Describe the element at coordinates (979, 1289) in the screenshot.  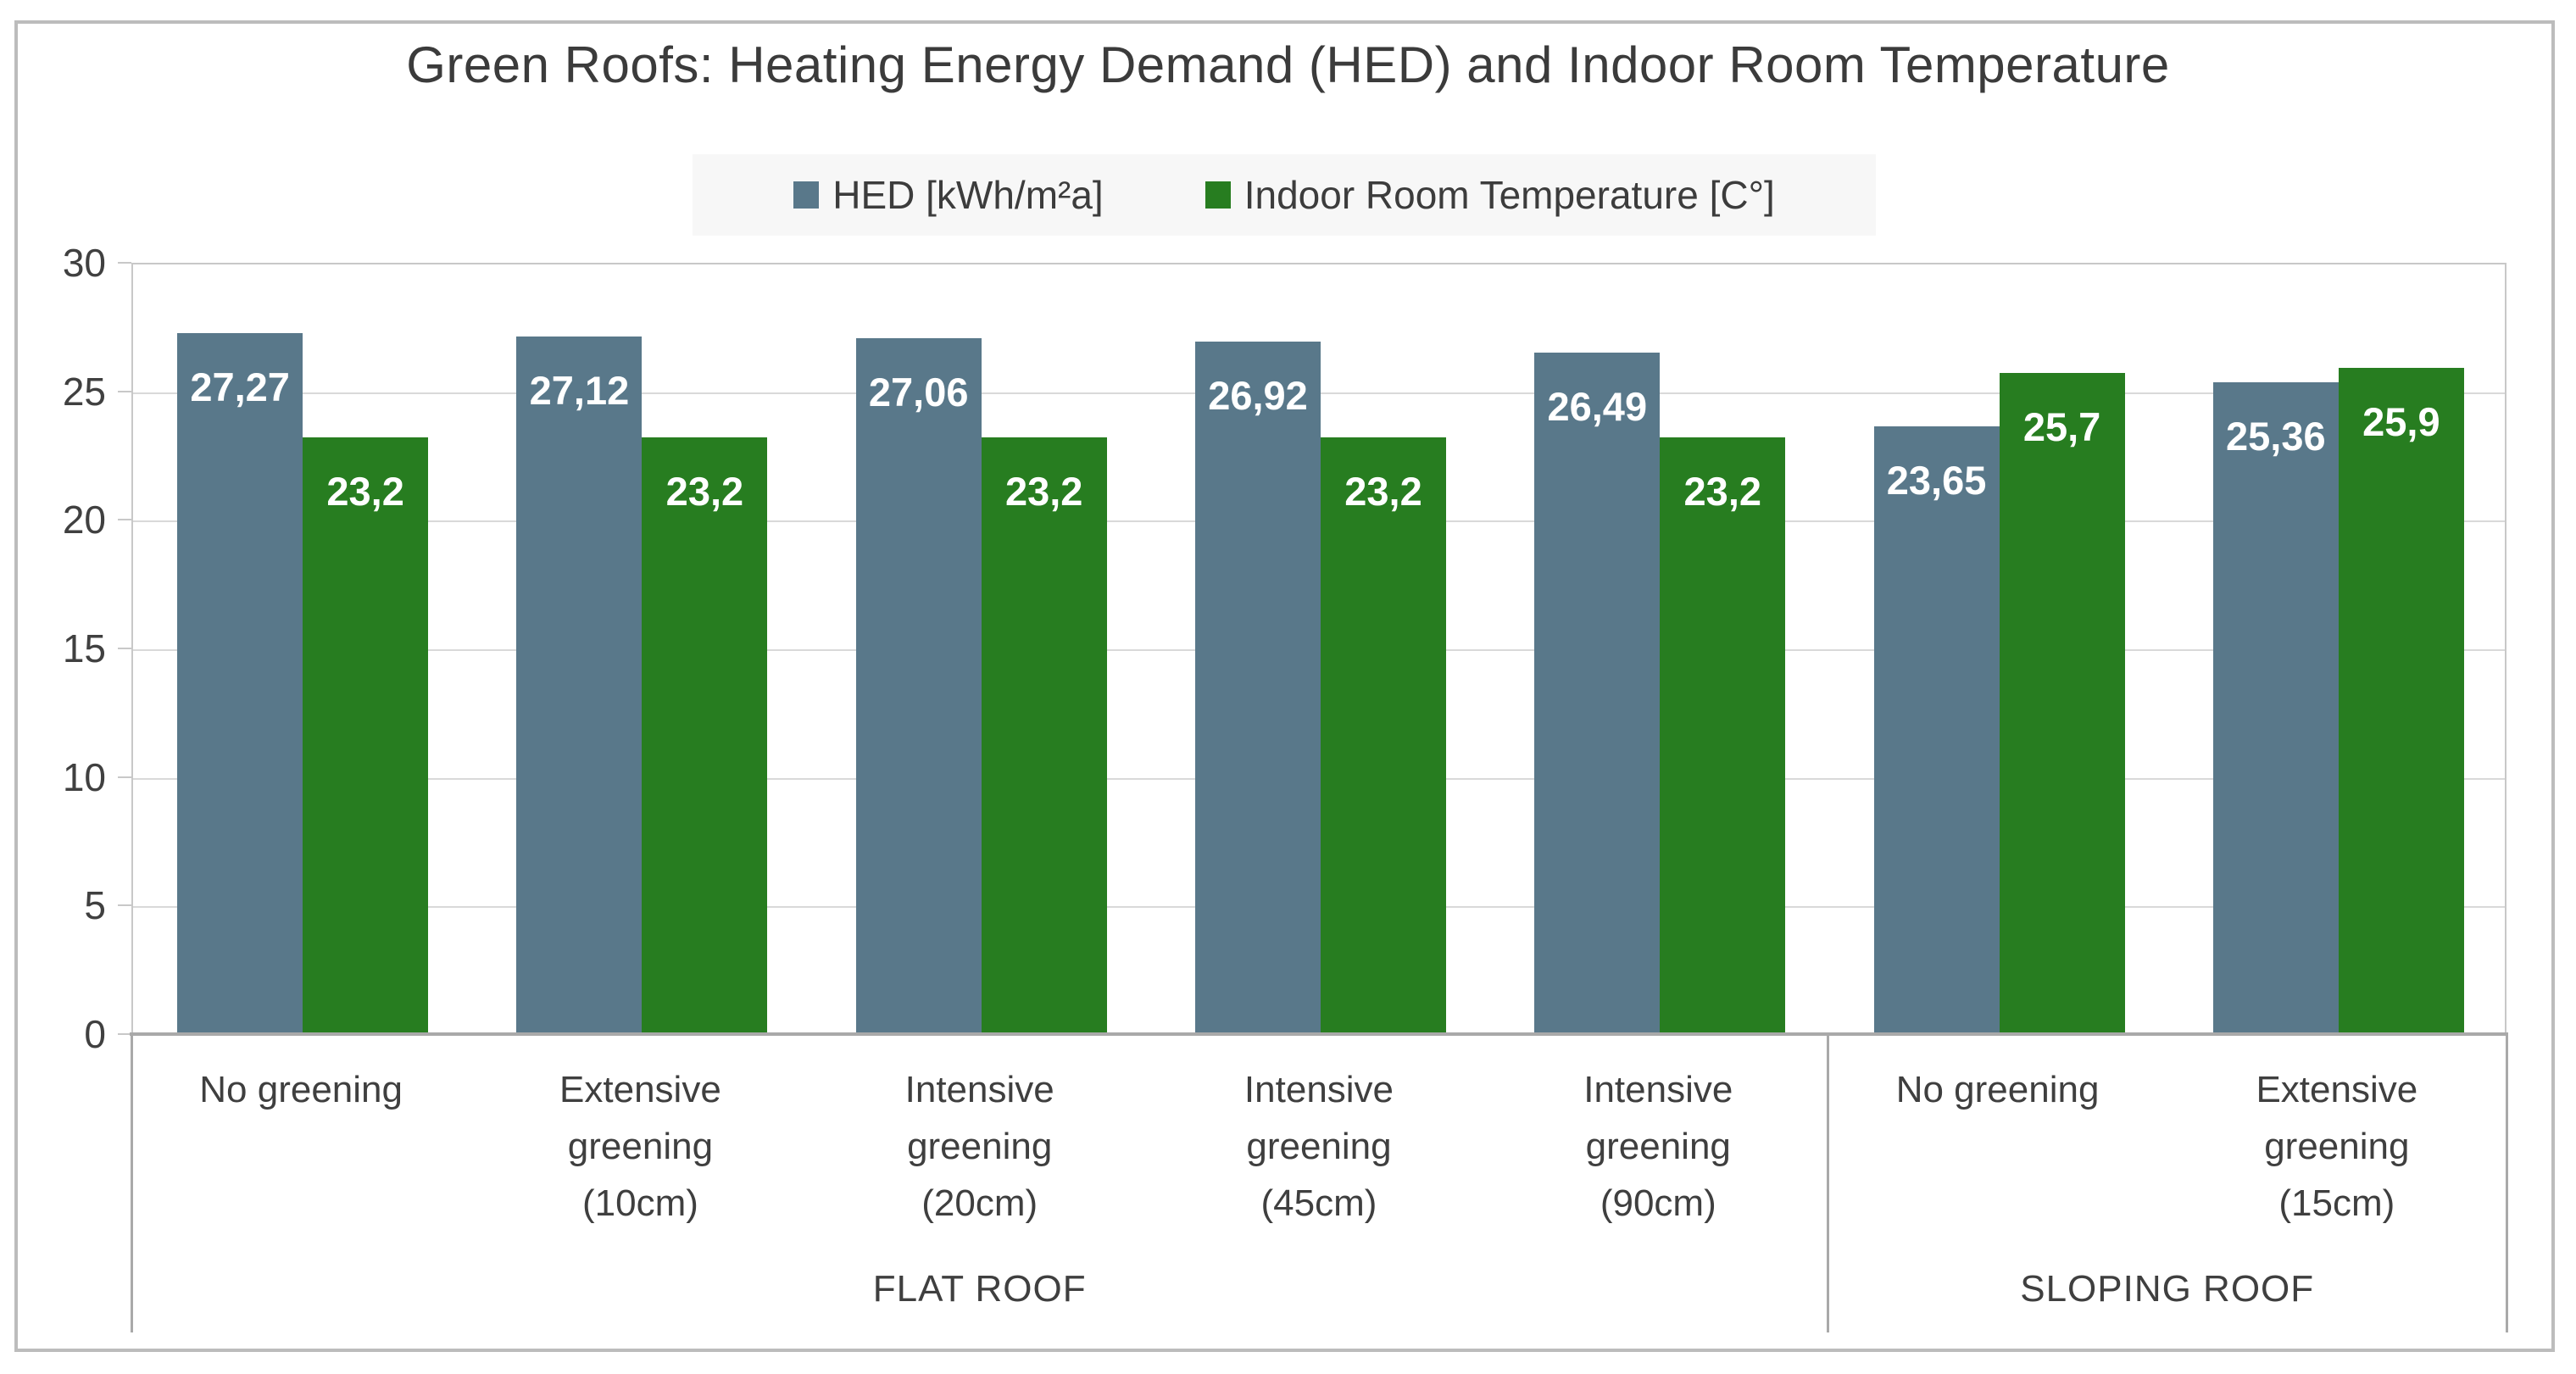
I see `group-label-0: FLAT ROOF` at that location.